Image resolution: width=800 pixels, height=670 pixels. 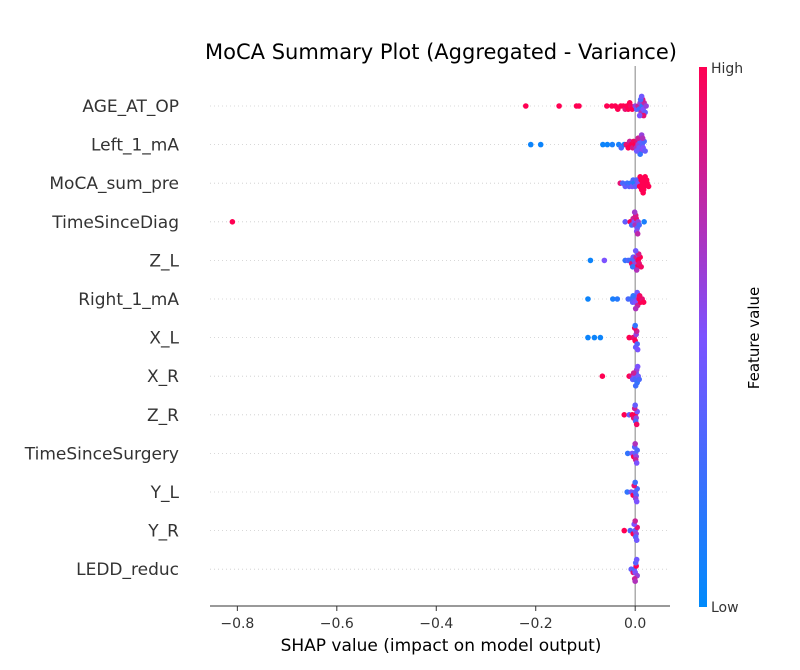 I want to click on x-axis-ticks: −0.8 −0.6 −0.4 −0.2 0.0, so click(x=433, y=619).